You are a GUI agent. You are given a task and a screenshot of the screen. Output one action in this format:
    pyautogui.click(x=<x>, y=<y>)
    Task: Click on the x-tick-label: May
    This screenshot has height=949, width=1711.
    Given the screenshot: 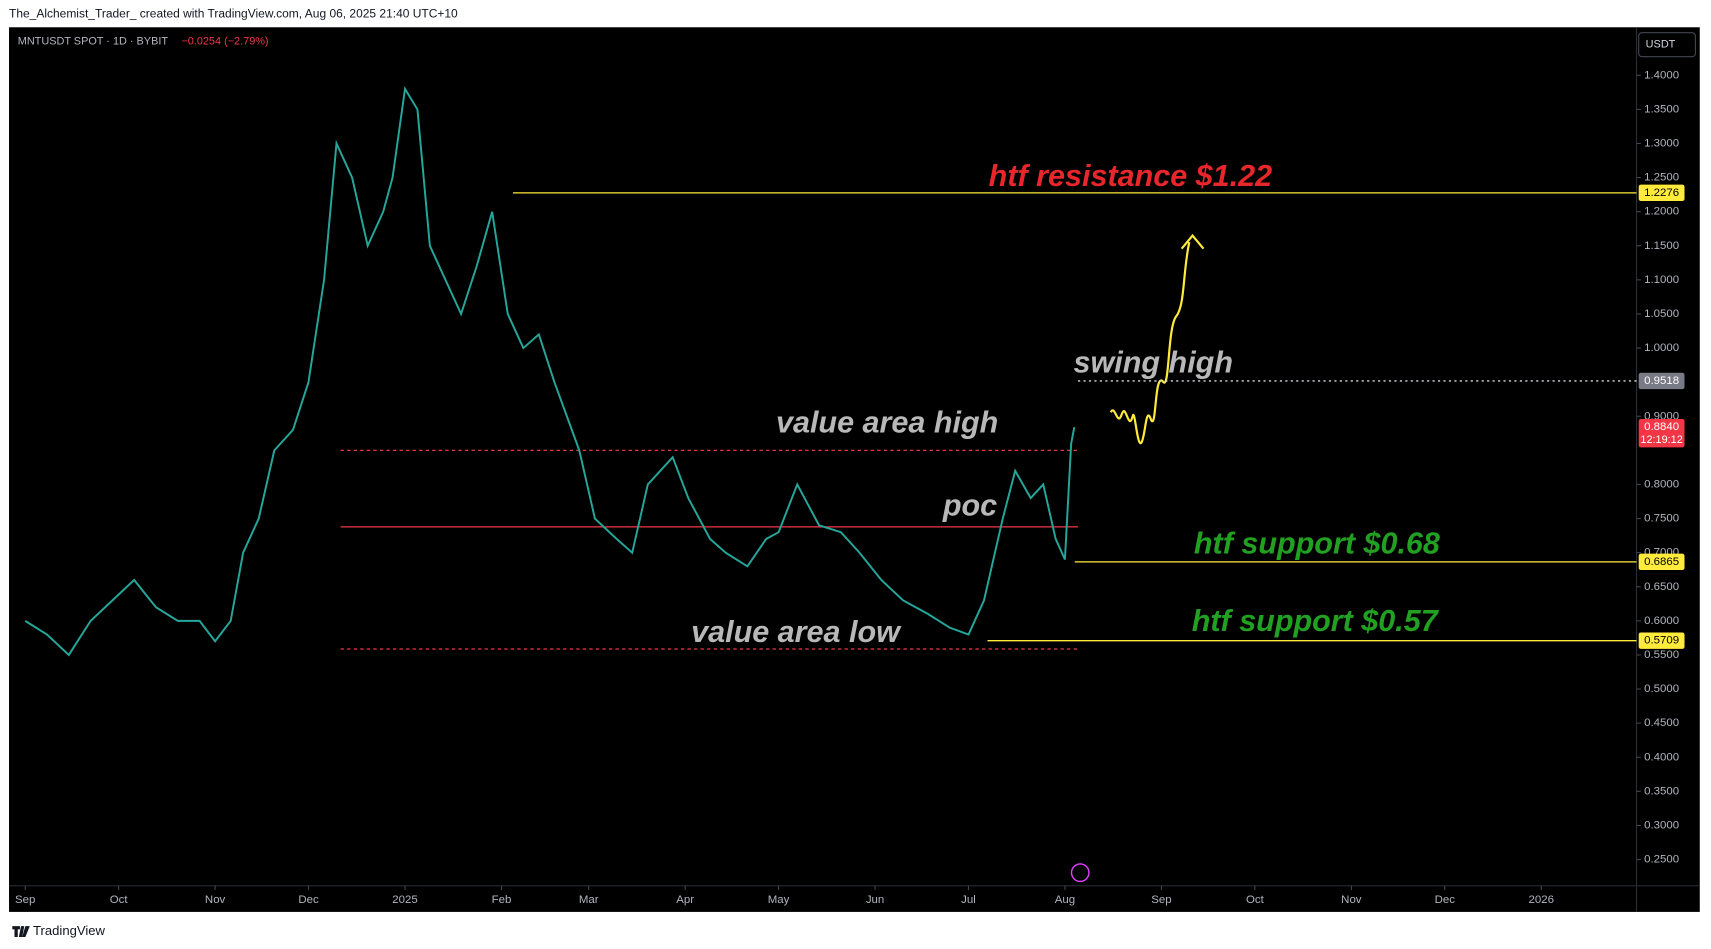 What is the action you would take?
    pyautogui.click(x=779, y=900)
    